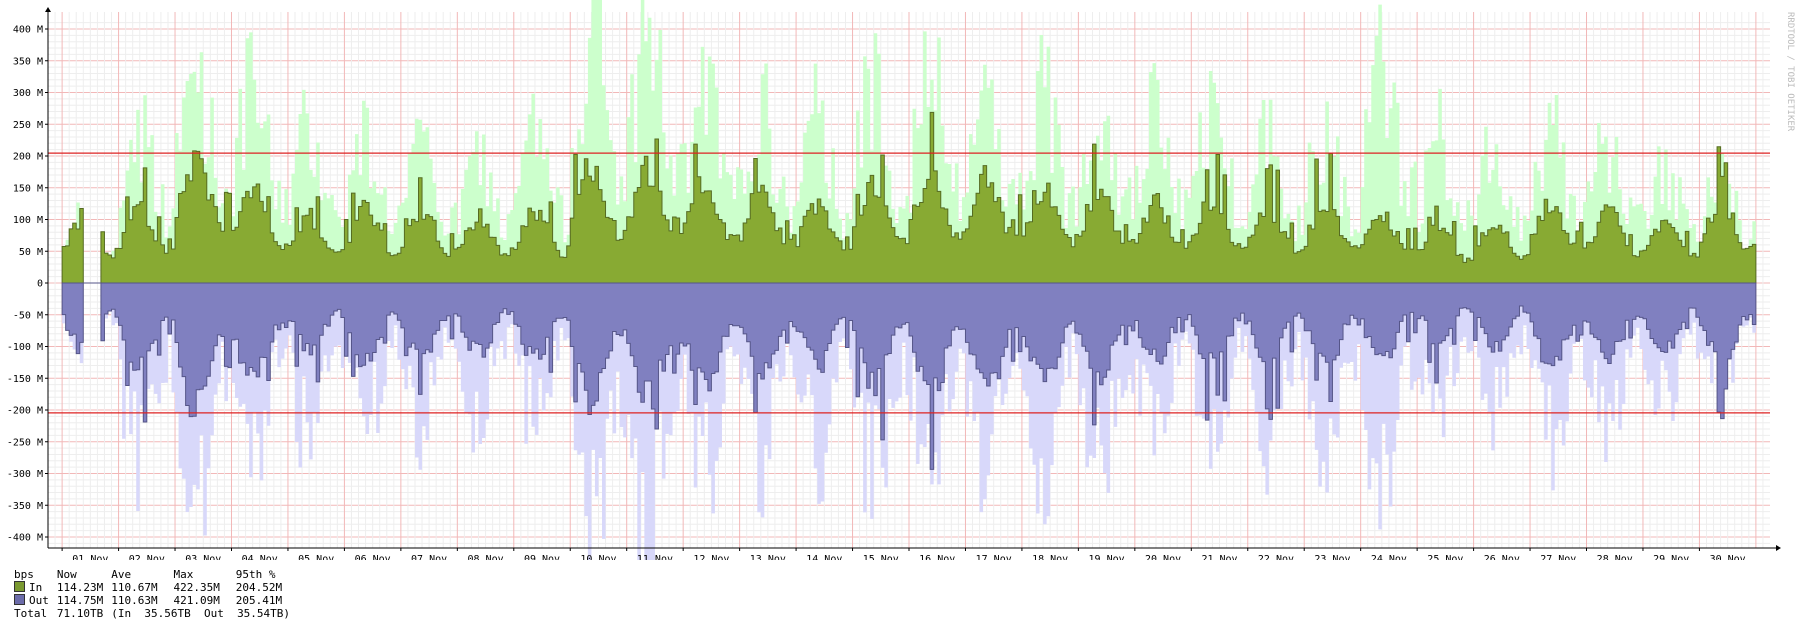 The image size is (1800, 628). Describe the element at coordinates (1615, 557) in the screenshot. I see `x-tick-label: 28 Nov` at that location.